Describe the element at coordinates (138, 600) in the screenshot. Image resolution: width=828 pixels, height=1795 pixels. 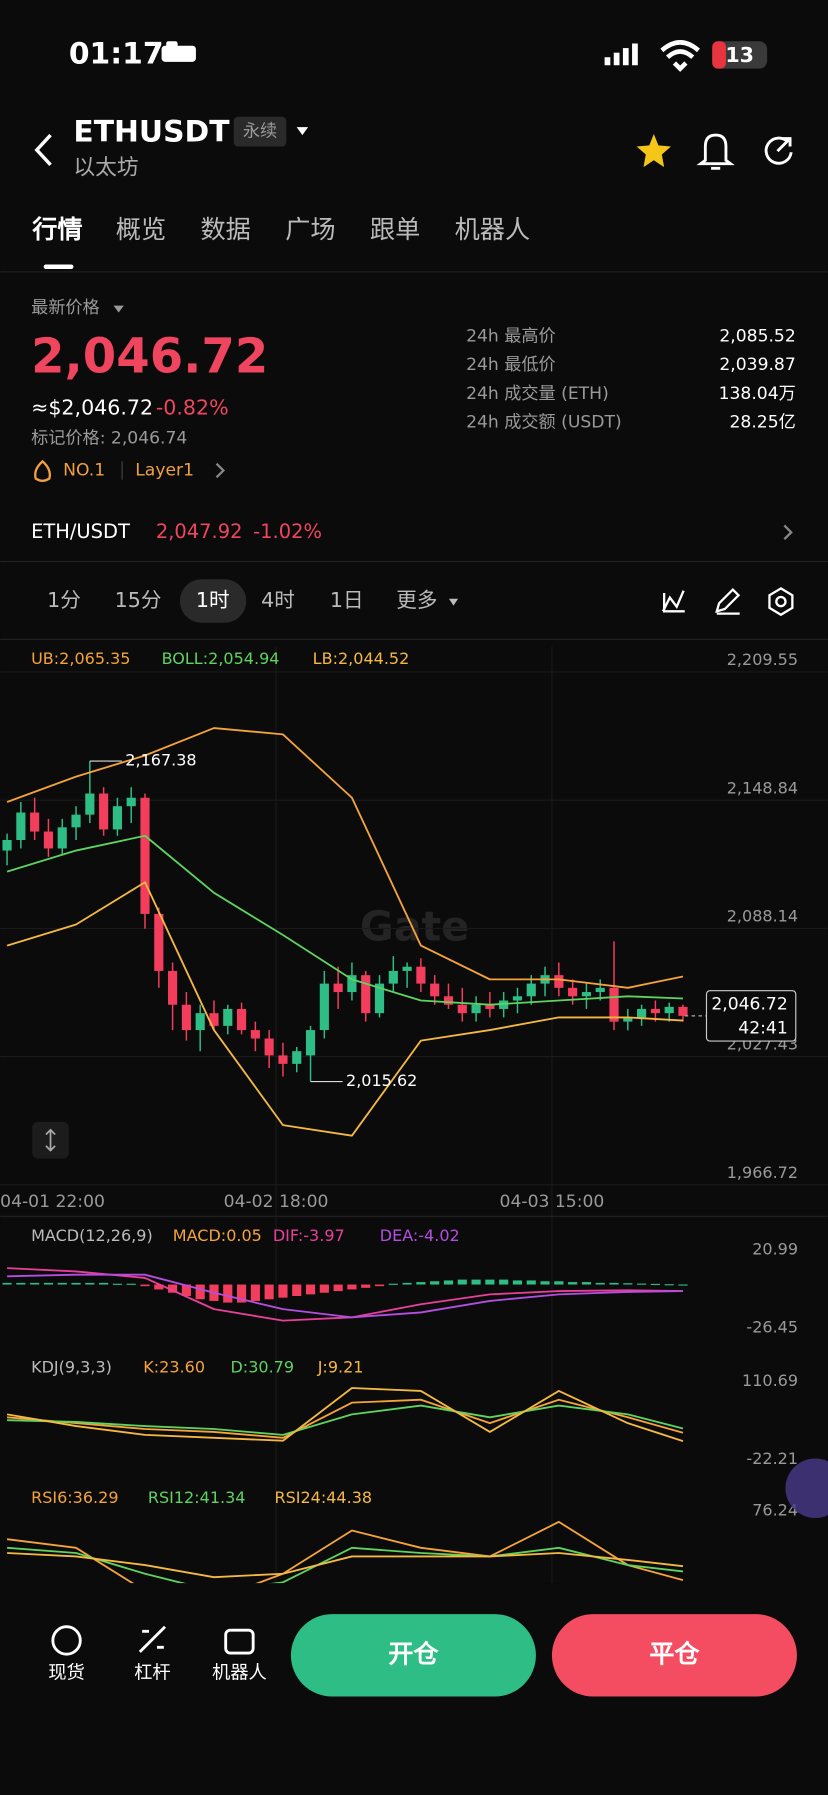
I see `interval: 15分` at that location.